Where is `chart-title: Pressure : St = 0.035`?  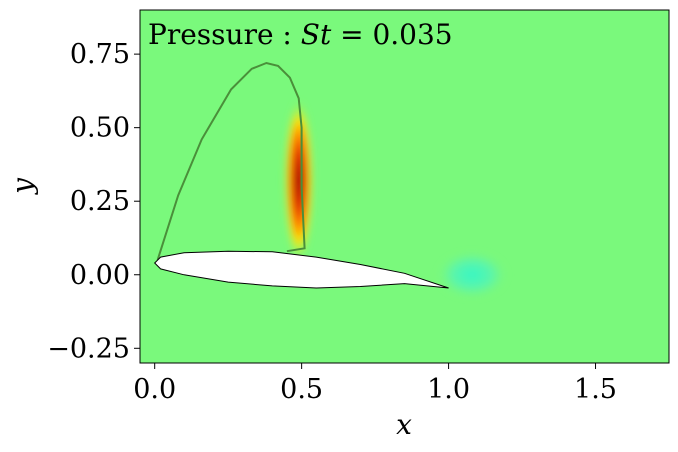 chart-title: Pressure : St = 0.035 is located at coordinates (300, 34).